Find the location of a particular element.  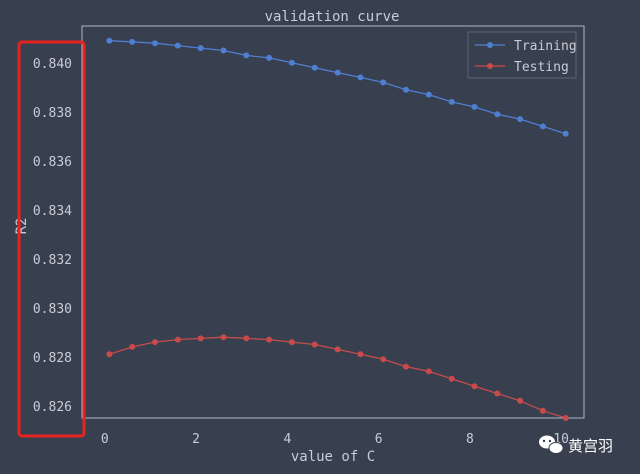

legend-box is located at coordinates (522, 55).